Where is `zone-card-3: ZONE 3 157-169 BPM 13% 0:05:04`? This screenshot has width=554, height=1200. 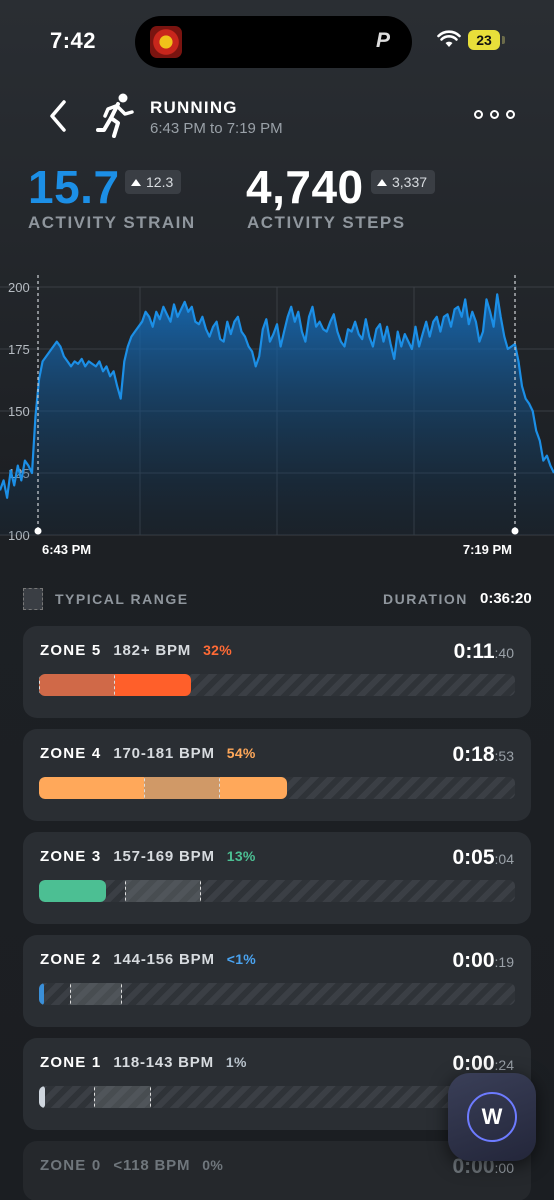
zone-card-3: ZONE 3 157-169 BPM 13% 0:05:04 is located at coordinates (277, 878).